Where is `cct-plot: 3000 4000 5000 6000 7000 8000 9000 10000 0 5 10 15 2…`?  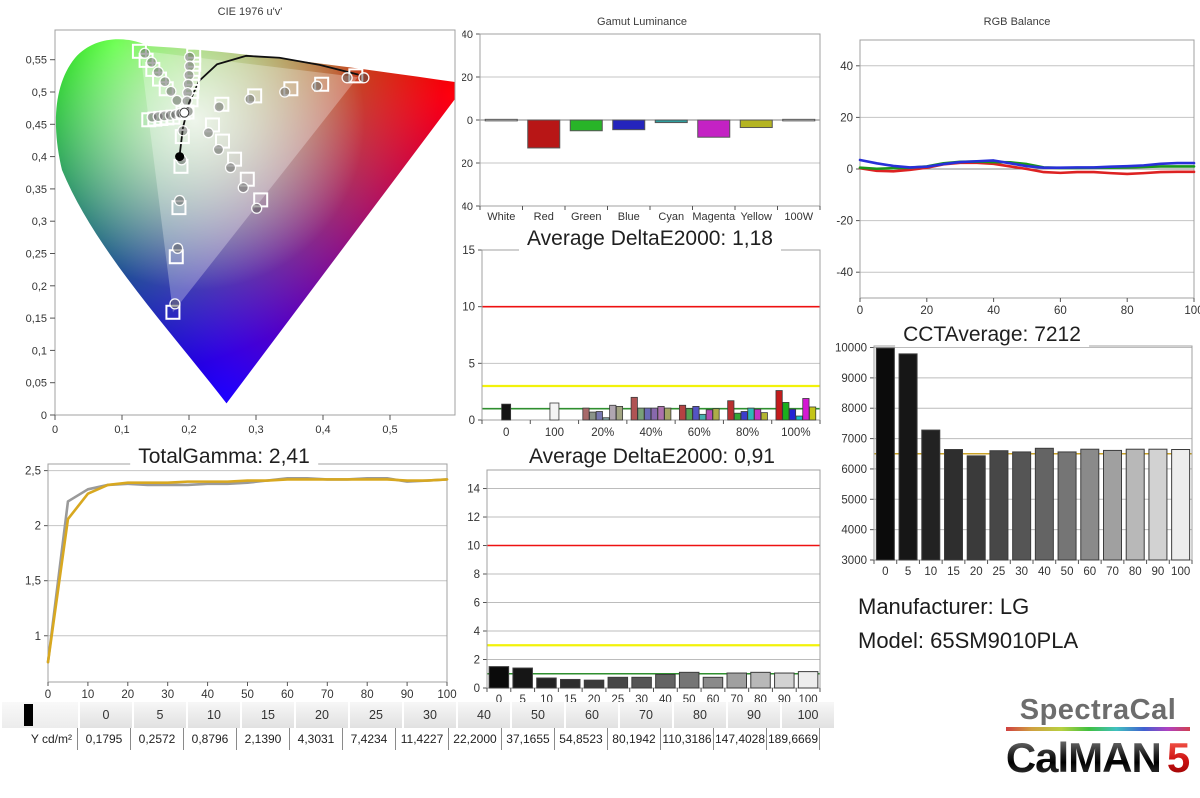
cct-plot: 3000 4000 5000 6000 7000 8000 9000 10000 0 5 10 15 2… is located at coordinates (1014, 460).